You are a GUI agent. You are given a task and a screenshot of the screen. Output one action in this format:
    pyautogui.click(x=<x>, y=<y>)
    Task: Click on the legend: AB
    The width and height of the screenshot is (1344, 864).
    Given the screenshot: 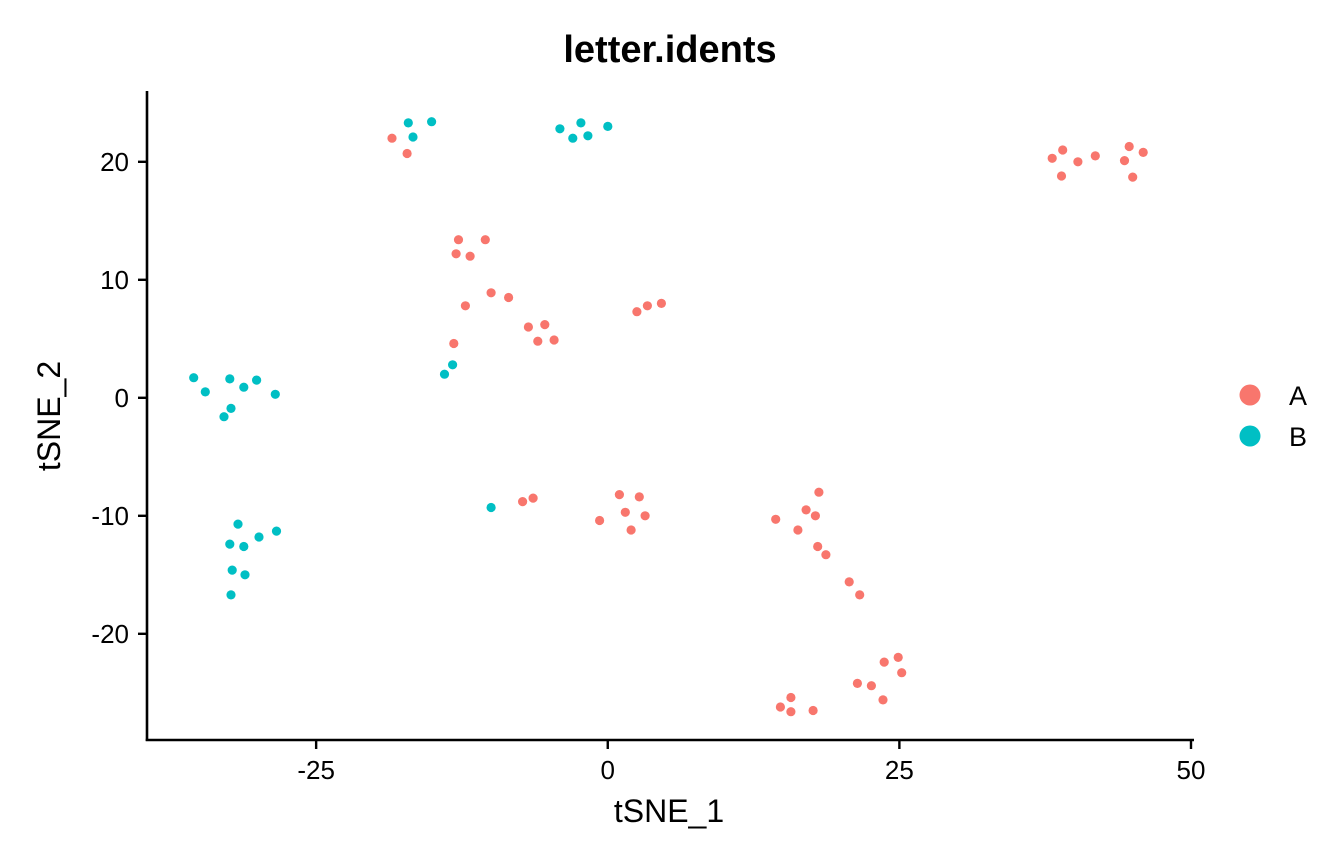 What is the action you would take?
    pyautogui.click(x=1273, y=416)
    